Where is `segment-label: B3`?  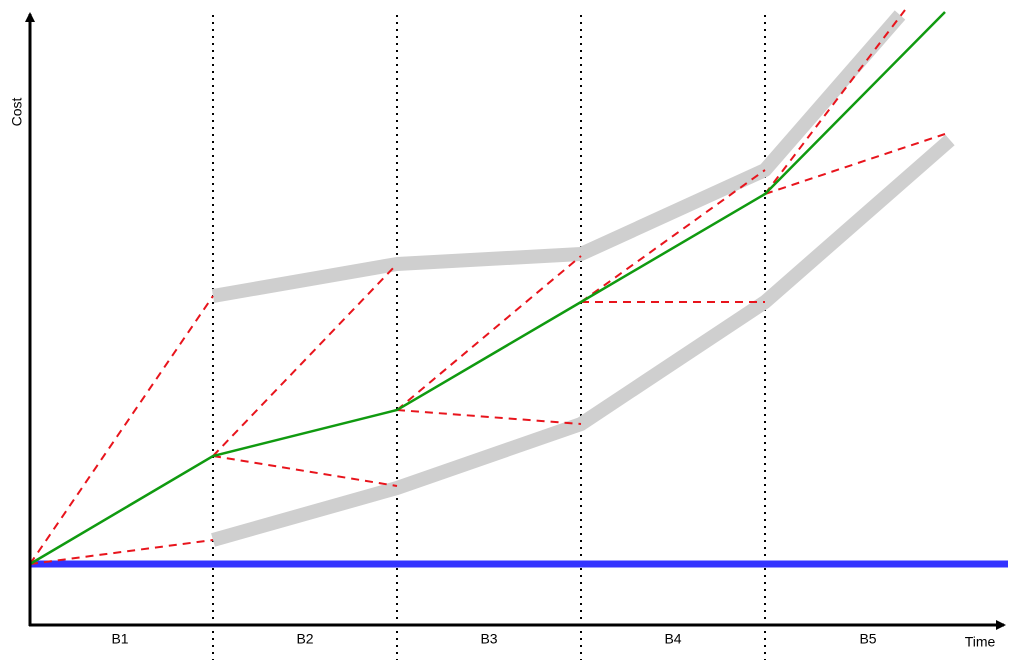
segment-label: B3 is located at coordinates (488, 639).